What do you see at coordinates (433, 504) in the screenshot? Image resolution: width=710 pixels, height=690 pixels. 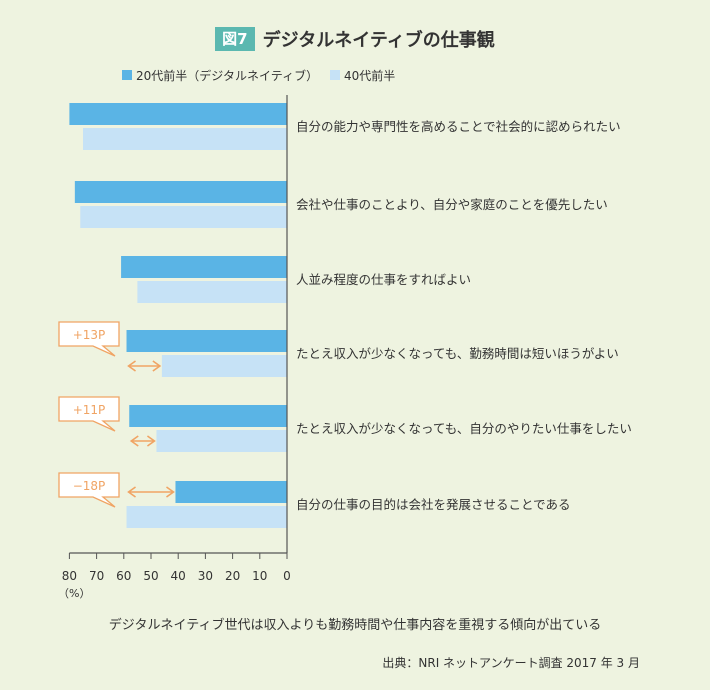 I see `category-label-5: 自分の仕事の目的は会社を発展させることである` at bounding box center [433, 504].